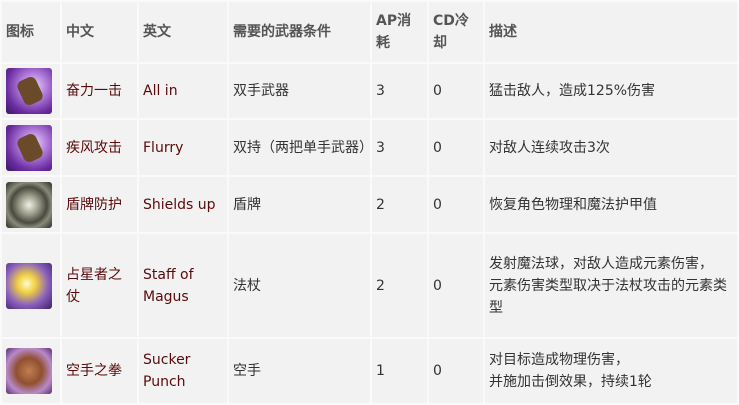  What do you see at coordinates (611, 285) in the screenshot?
I see `description: 发射魔法球，对敌人造成元素伤害， 元素伤害类型取决于法杖攻击的元素类型` at bounding box center [611, 285].